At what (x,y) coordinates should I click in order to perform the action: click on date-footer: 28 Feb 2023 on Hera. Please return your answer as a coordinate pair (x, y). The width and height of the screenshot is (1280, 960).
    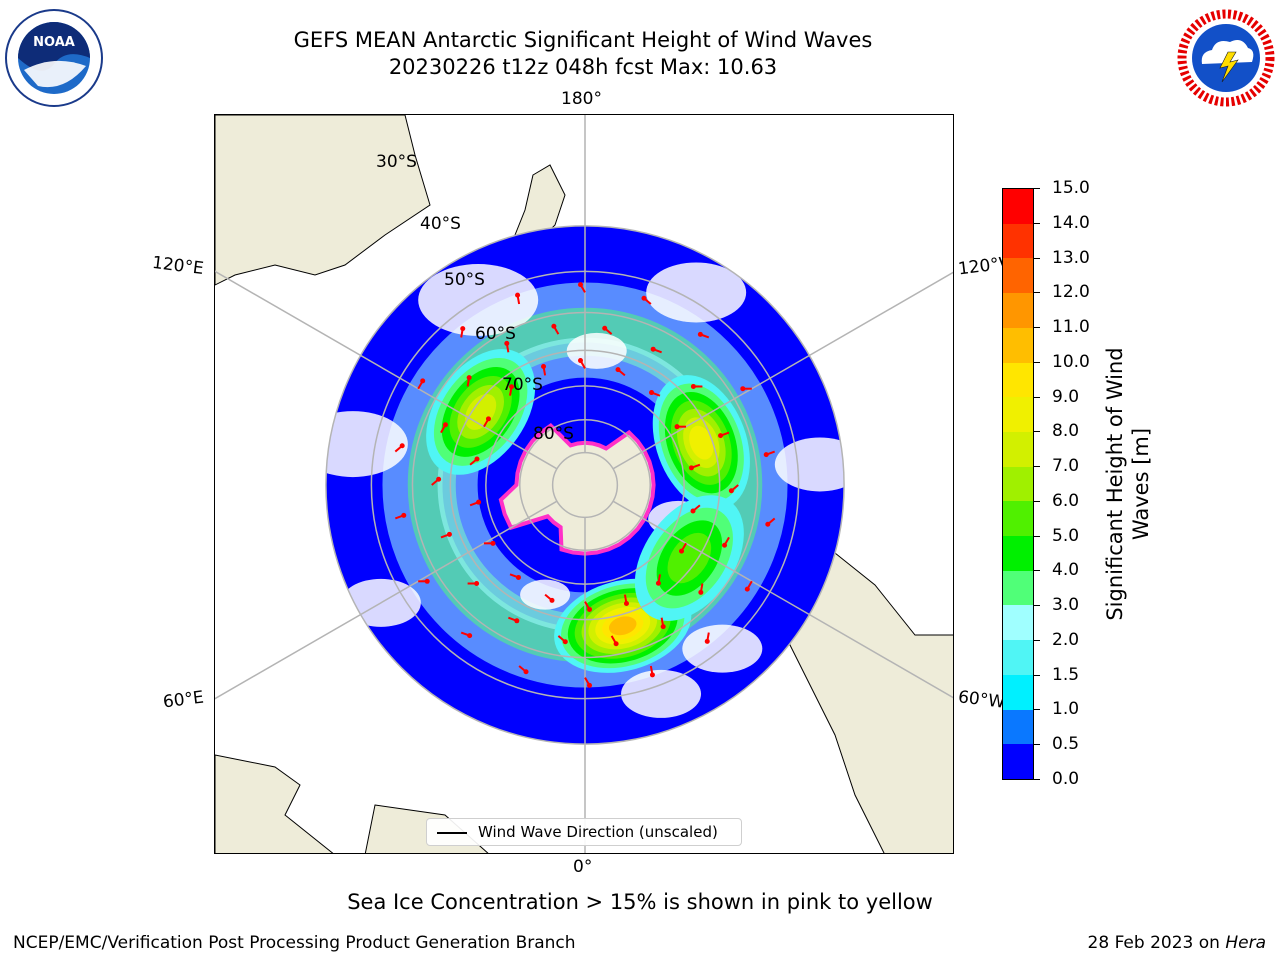
    Looking at the image, I should click on (1177, 943).